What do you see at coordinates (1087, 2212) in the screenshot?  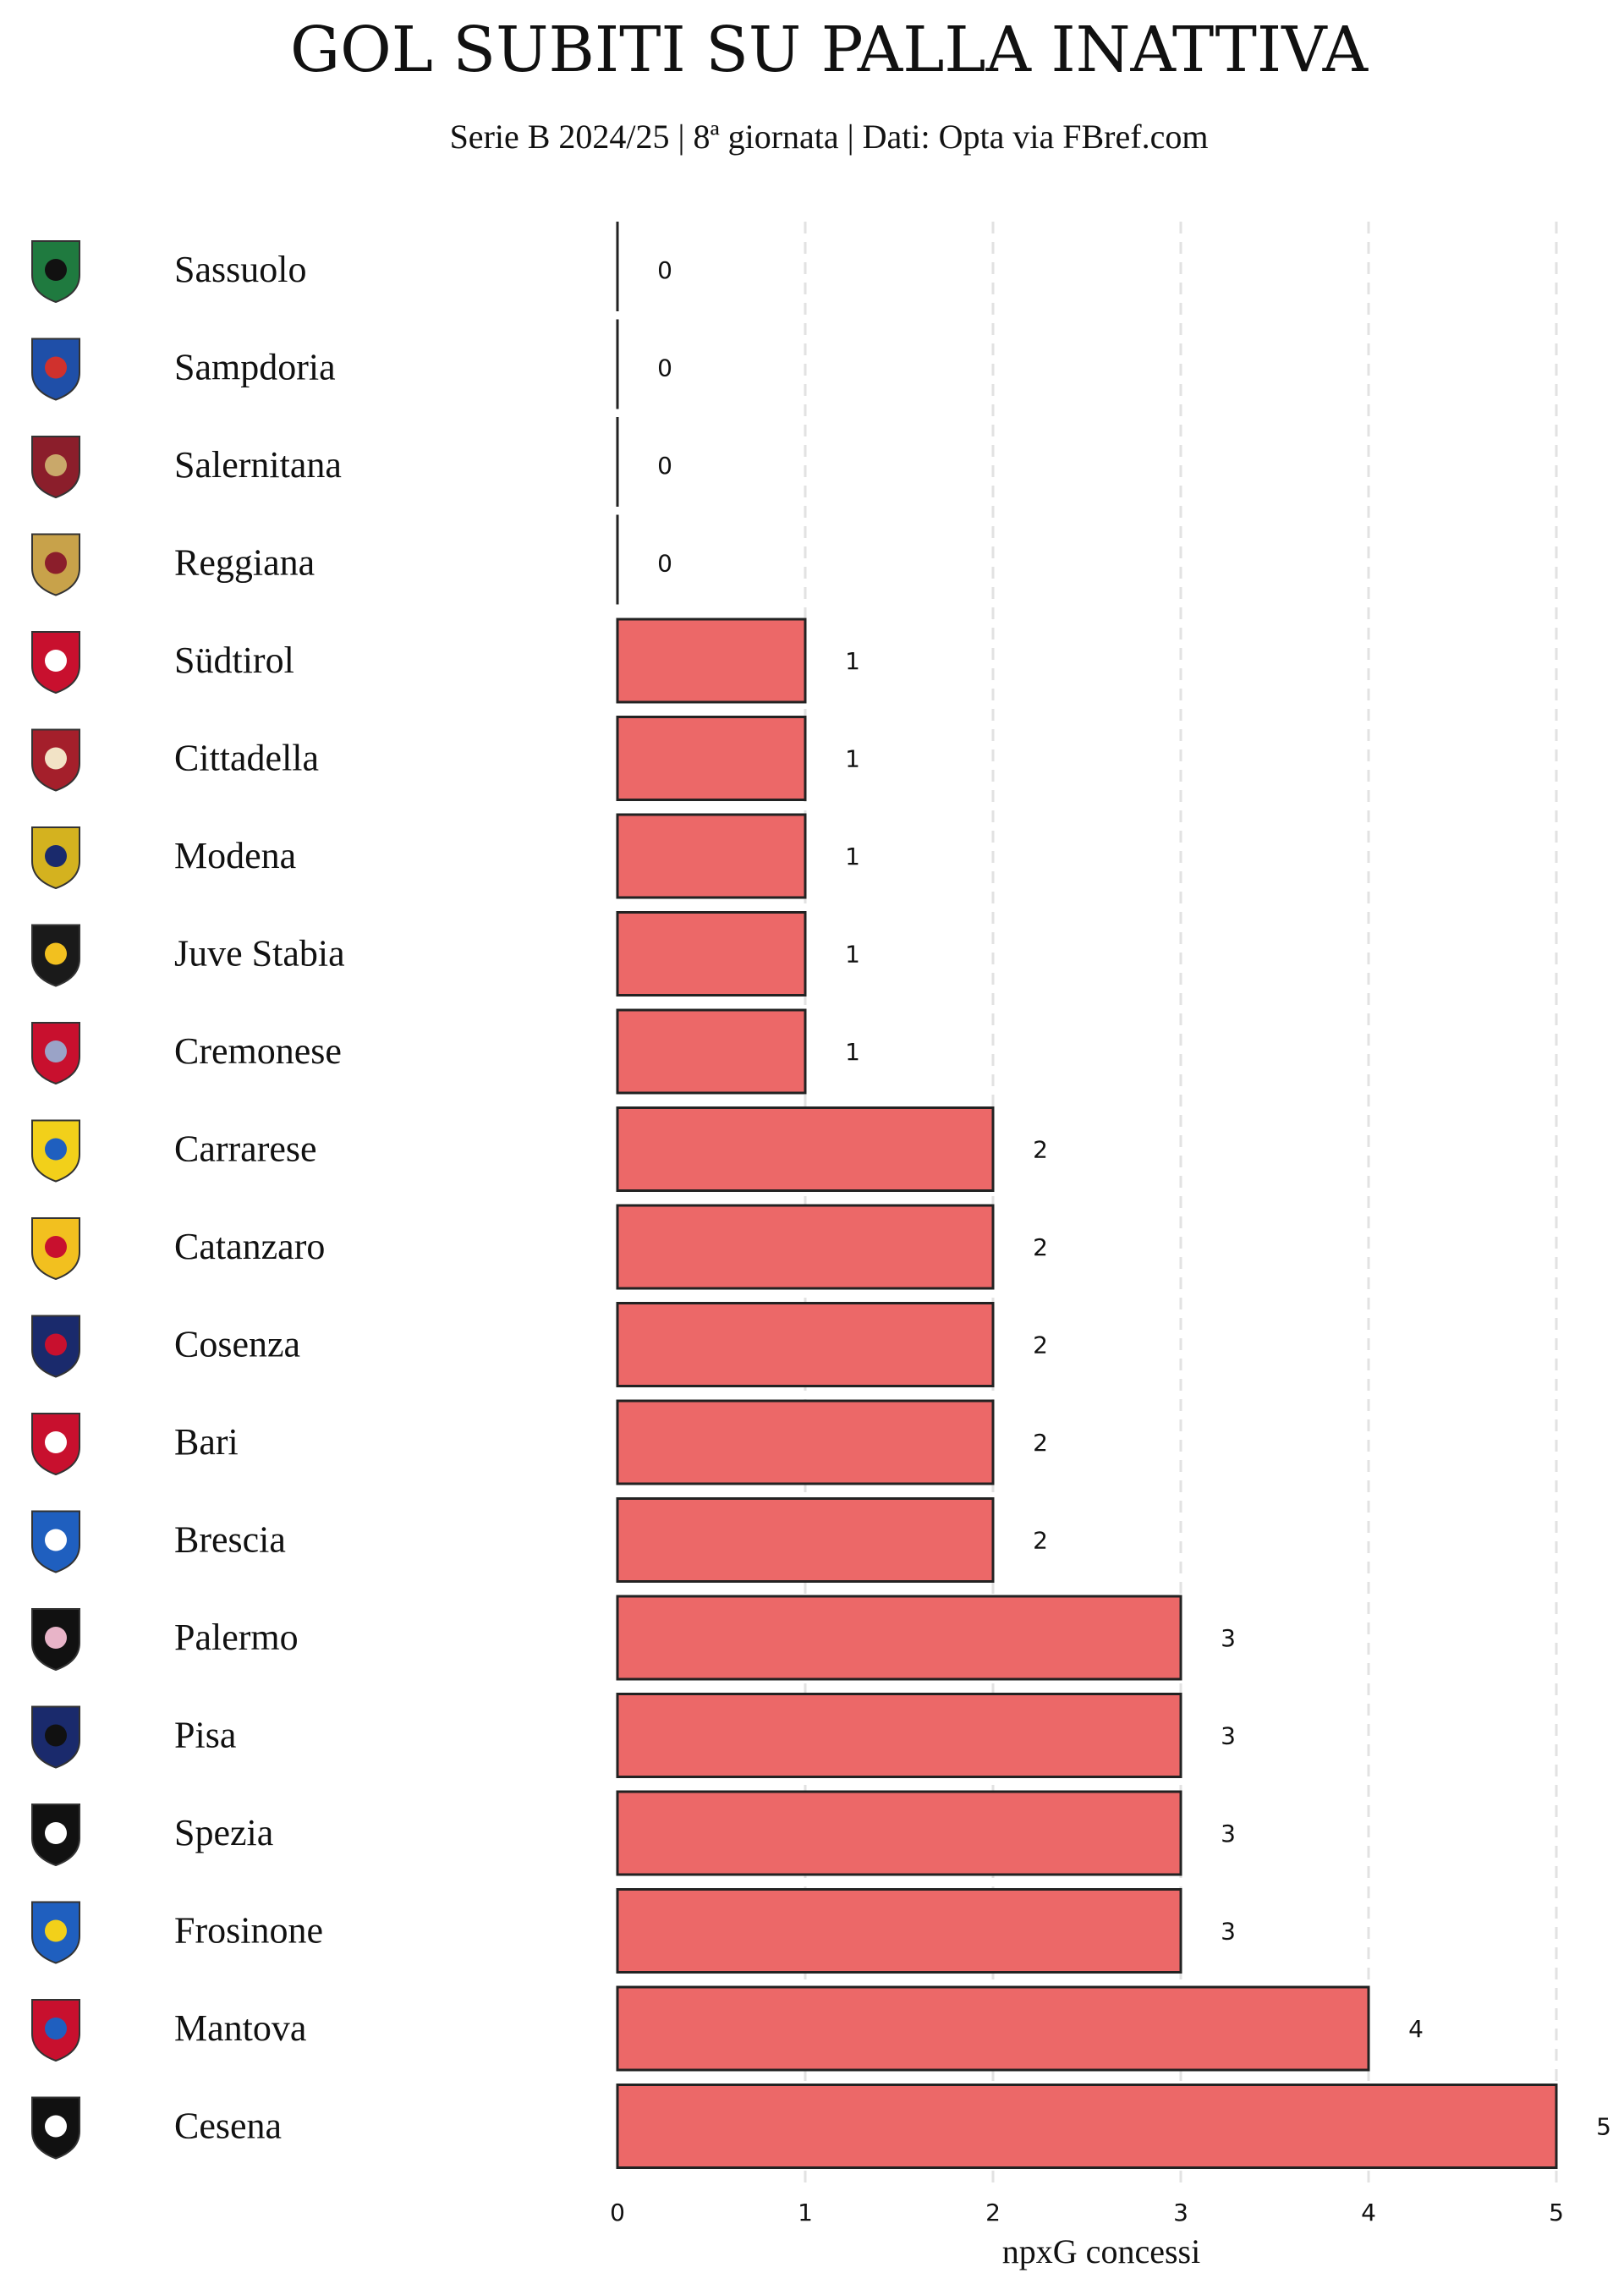 I see `x-axis-ticks: 0 1 2 3 4 5` at bounding box center [1087, 2212].